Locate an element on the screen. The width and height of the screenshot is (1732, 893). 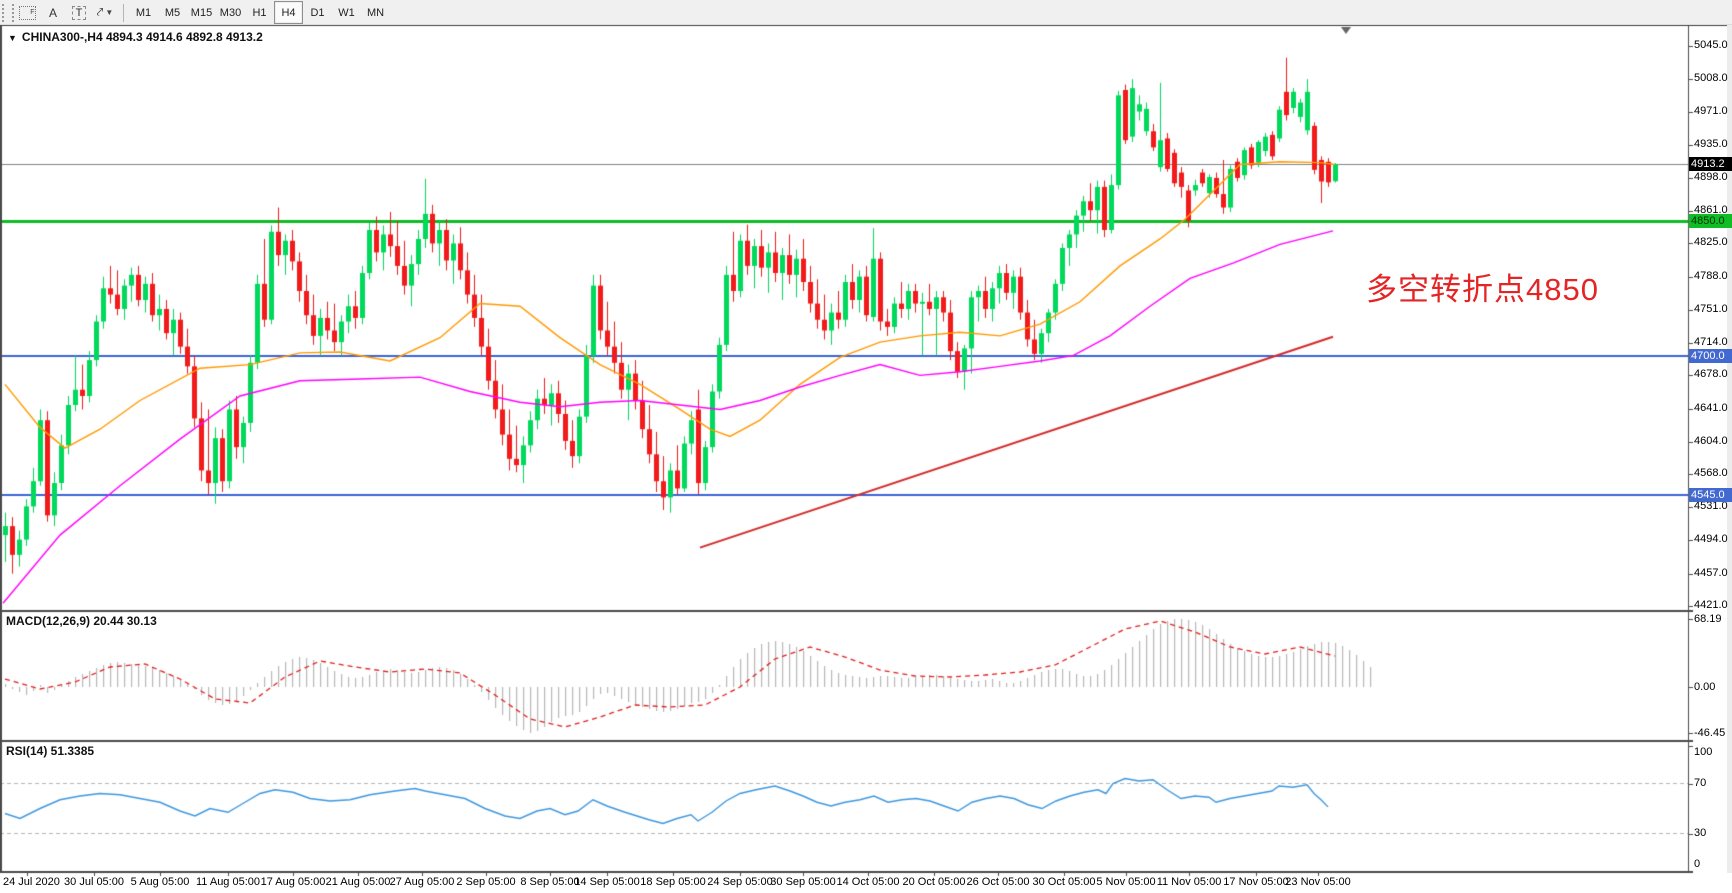
time-axis-label: 24 Sep 05:00 is located at coordinates (740, 882).